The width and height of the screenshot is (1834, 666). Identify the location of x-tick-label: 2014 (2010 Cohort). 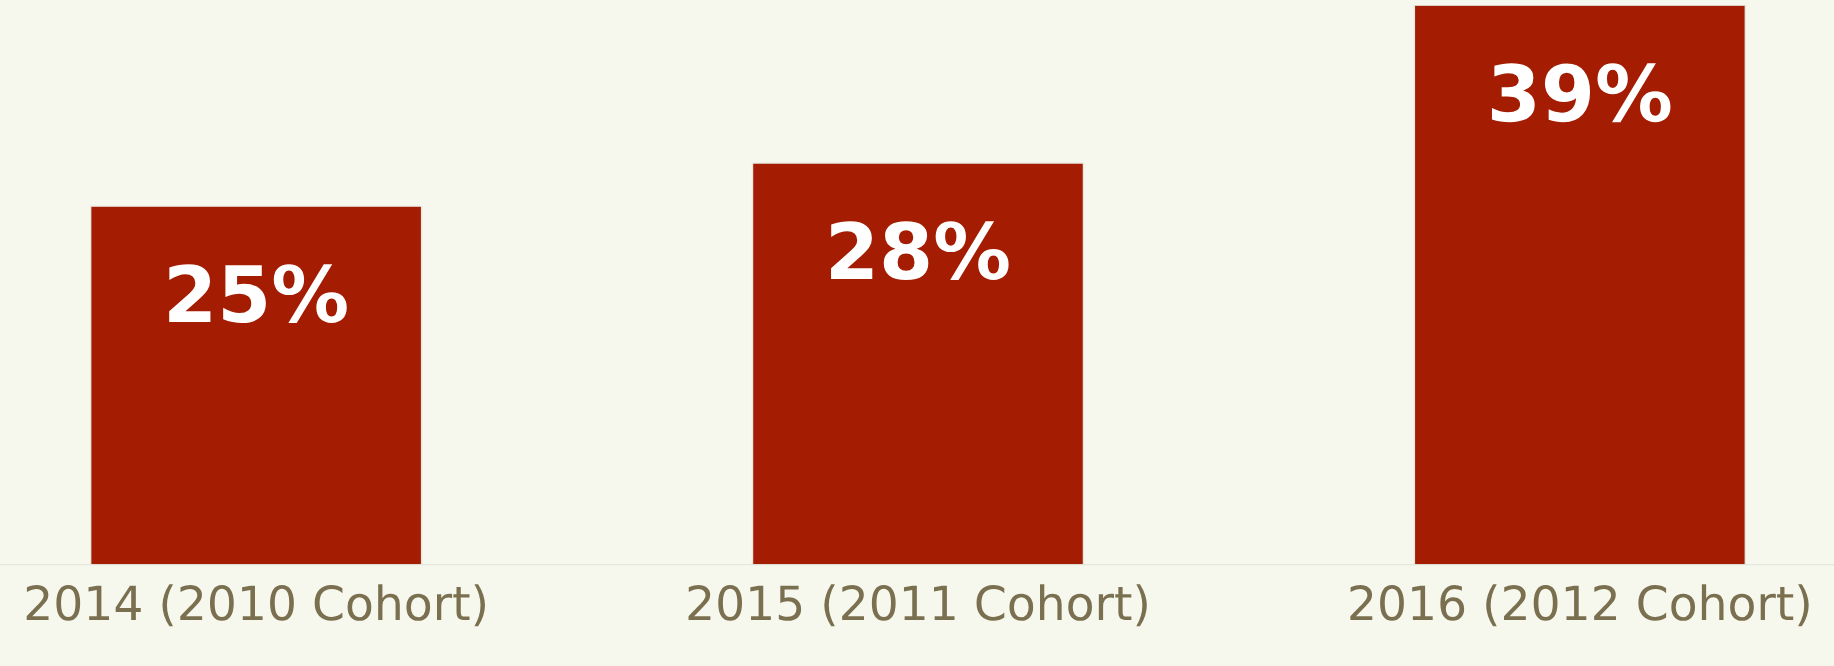
(255, 605).